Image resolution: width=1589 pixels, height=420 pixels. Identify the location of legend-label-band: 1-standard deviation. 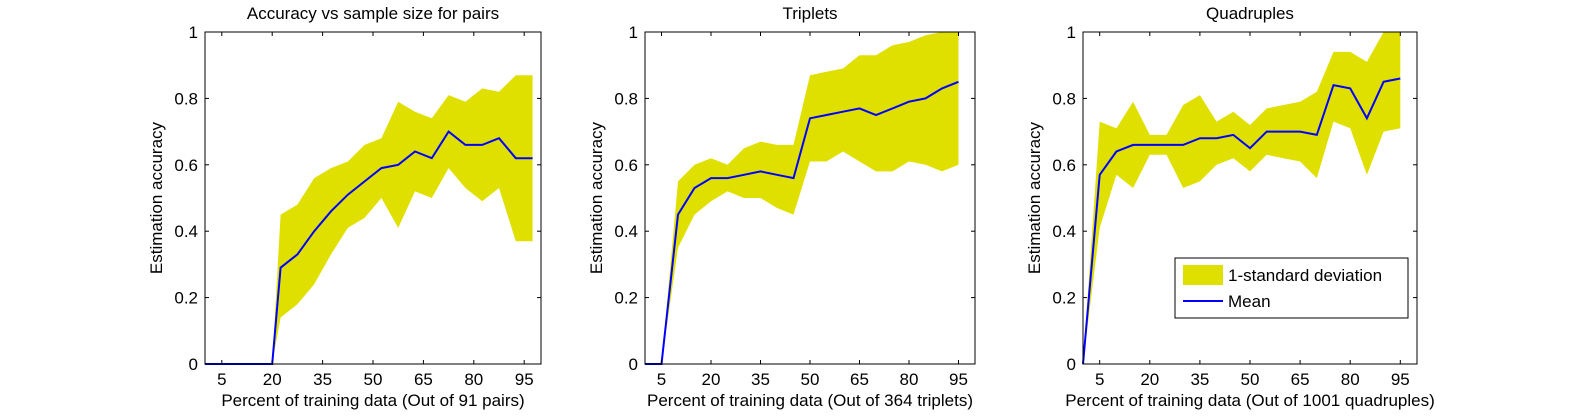
(1305, 275).